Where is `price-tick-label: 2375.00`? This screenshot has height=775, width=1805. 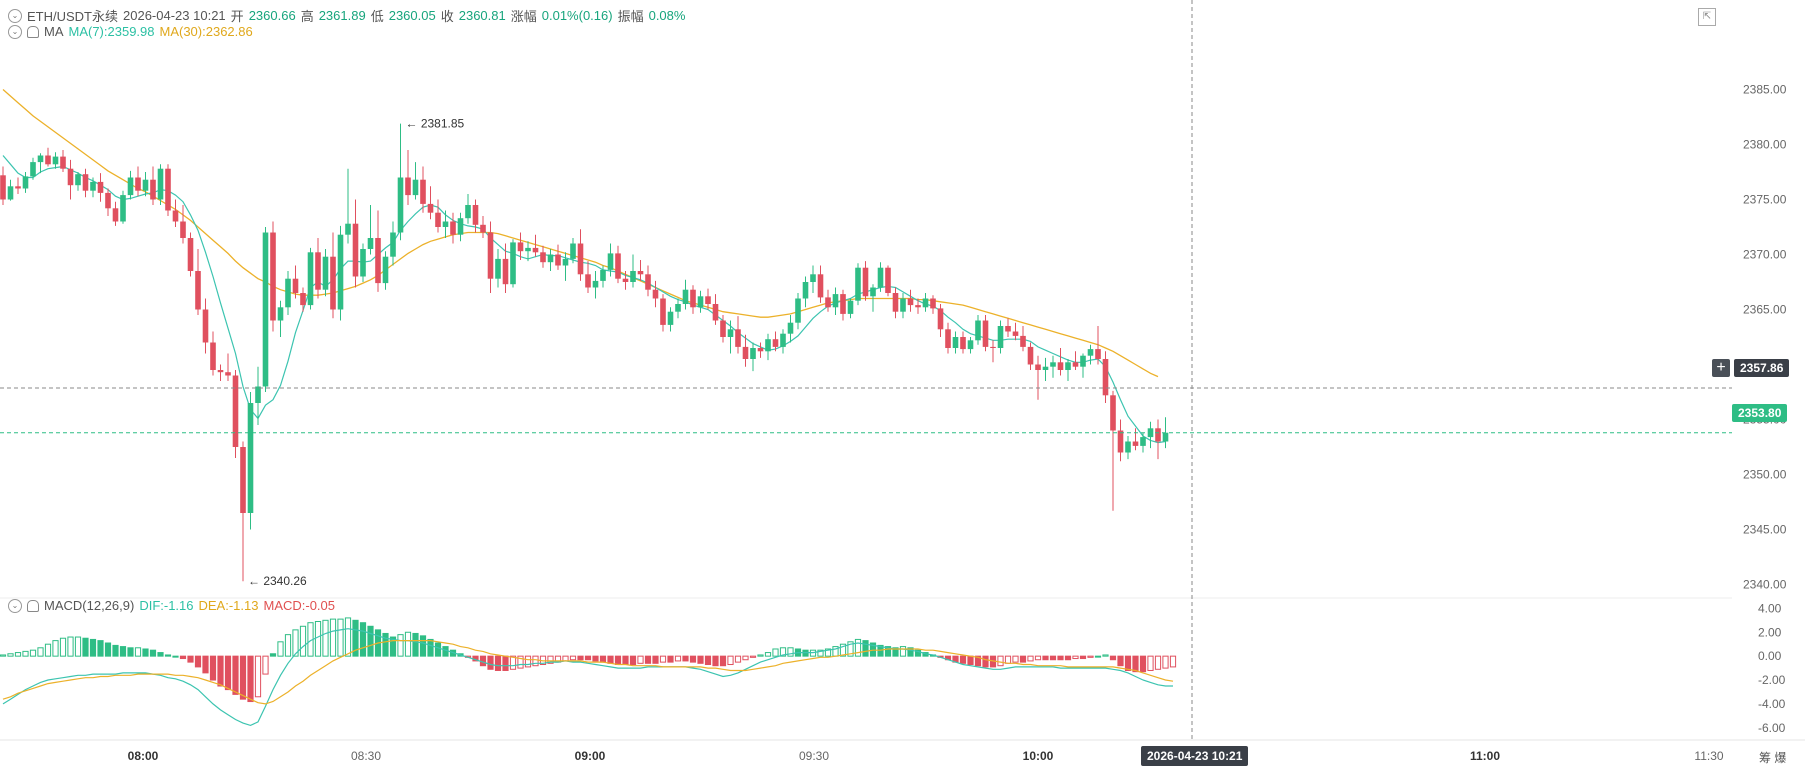 price-tick-label: 2375.00 is located at coordinates (1765, 200).